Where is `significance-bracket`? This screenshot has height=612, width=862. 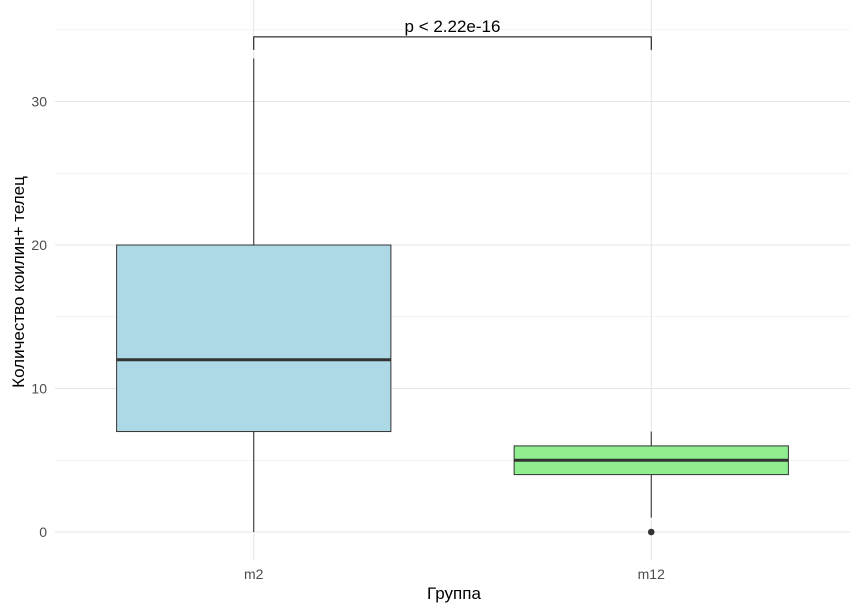 significance-bracket is located at coordinates (452, 43).